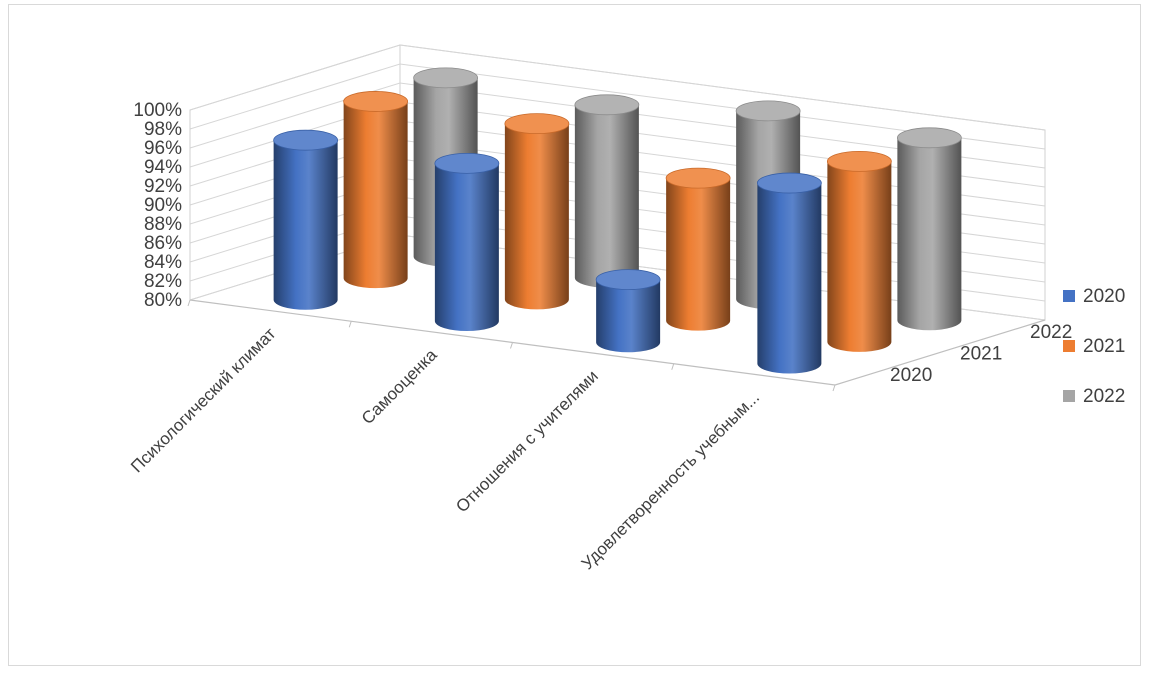  I want to click on y-tick-label: 98%, so click(163, 129).